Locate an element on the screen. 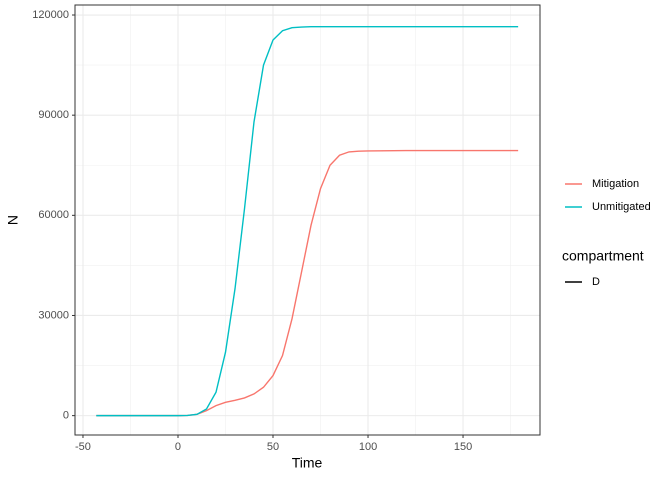  y-axis-title: N is located at coordinates (13, 220).